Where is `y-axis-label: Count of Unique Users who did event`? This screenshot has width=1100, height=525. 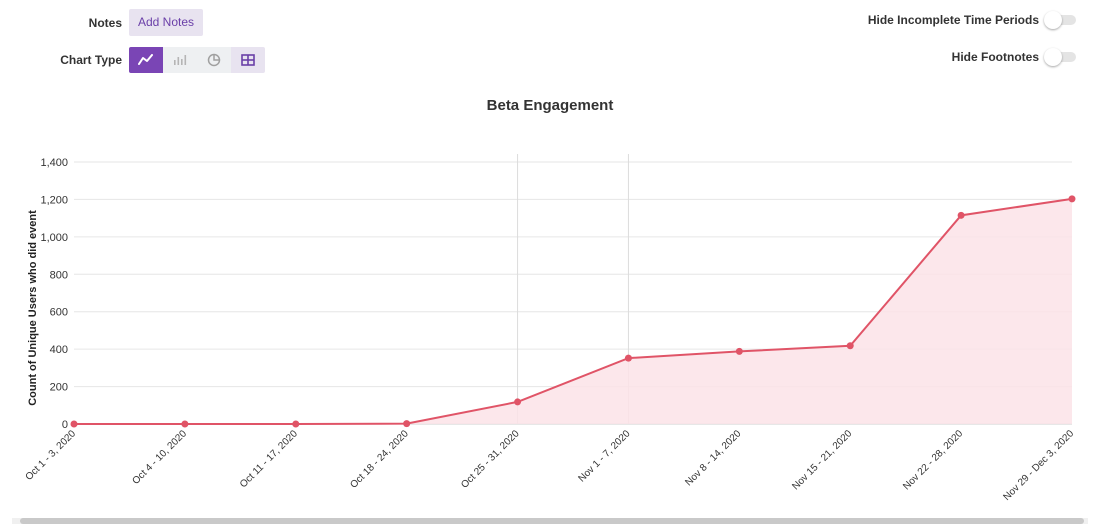
y-axis-label: Count of Unique Users who did event is located at coordinates (33, 308).